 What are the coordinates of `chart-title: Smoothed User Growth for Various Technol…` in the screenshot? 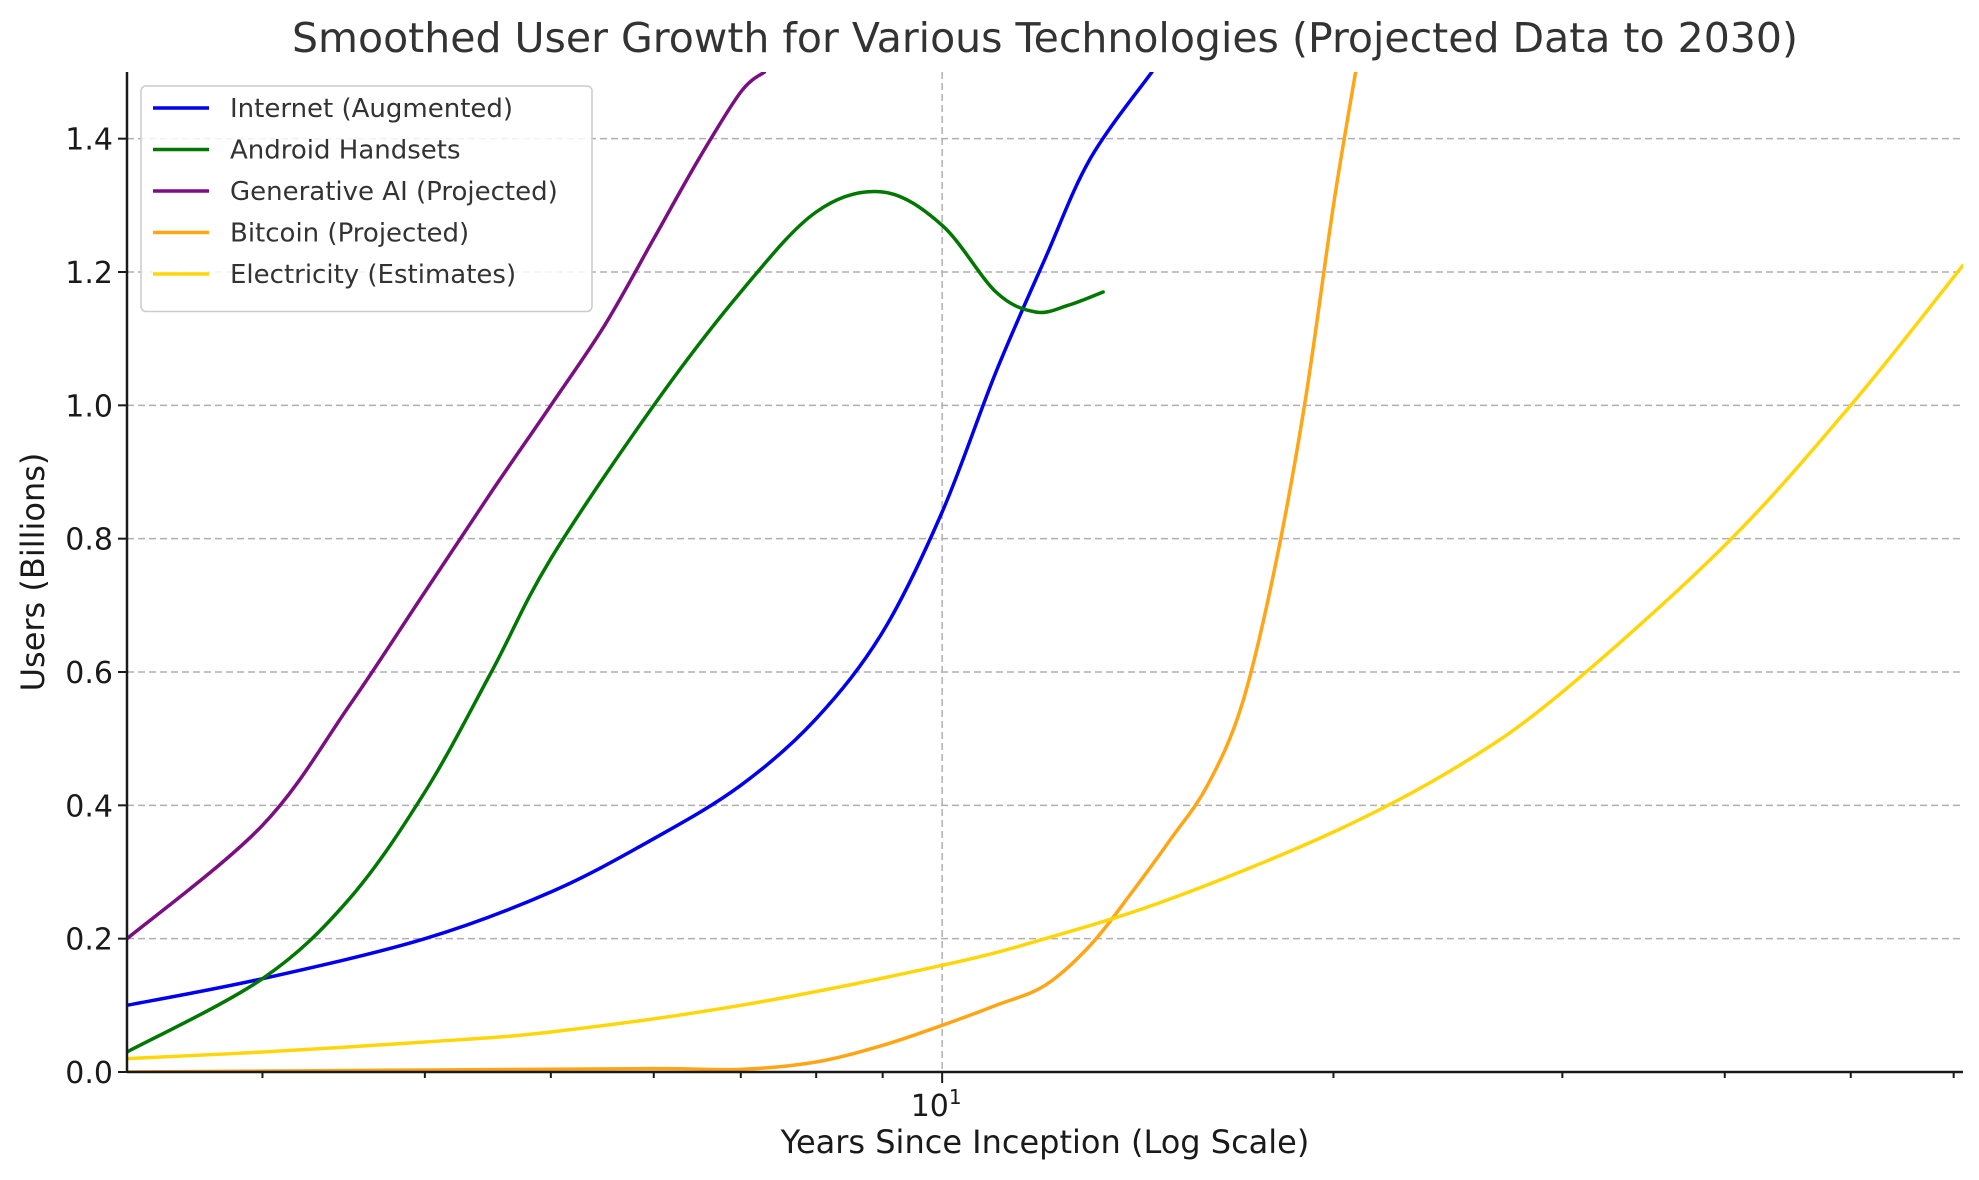 It's located at (1045, 38).